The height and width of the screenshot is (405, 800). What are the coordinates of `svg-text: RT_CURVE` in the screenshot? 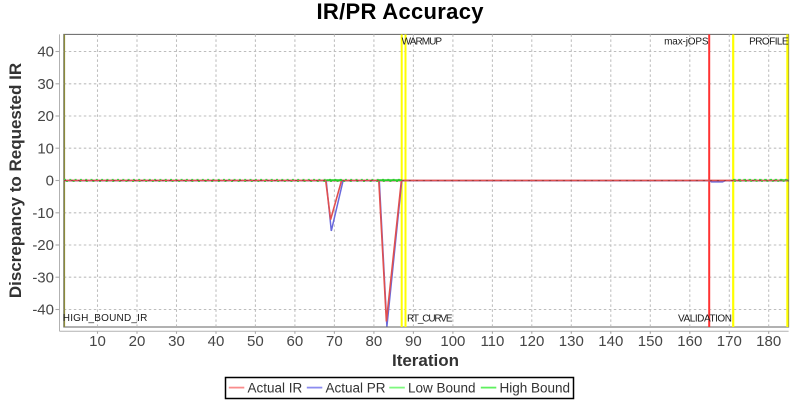 It's located at (430, 319).